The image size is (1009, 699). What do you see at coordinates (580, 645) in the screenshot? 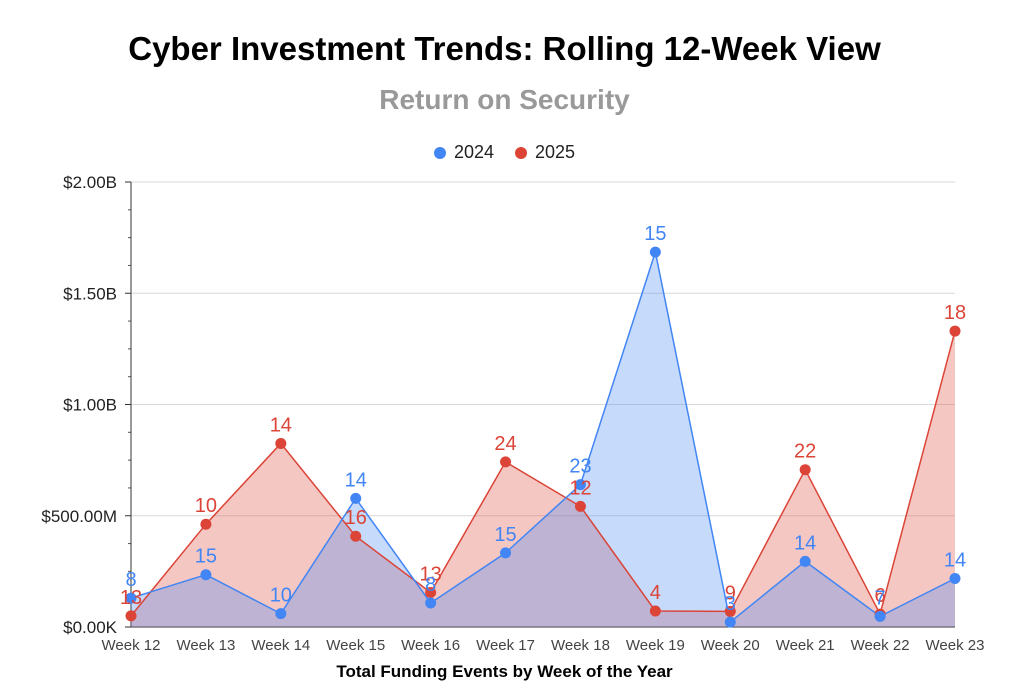
I see `x-tick-label-week-18: Week 18` at bounding box center [580, 645].